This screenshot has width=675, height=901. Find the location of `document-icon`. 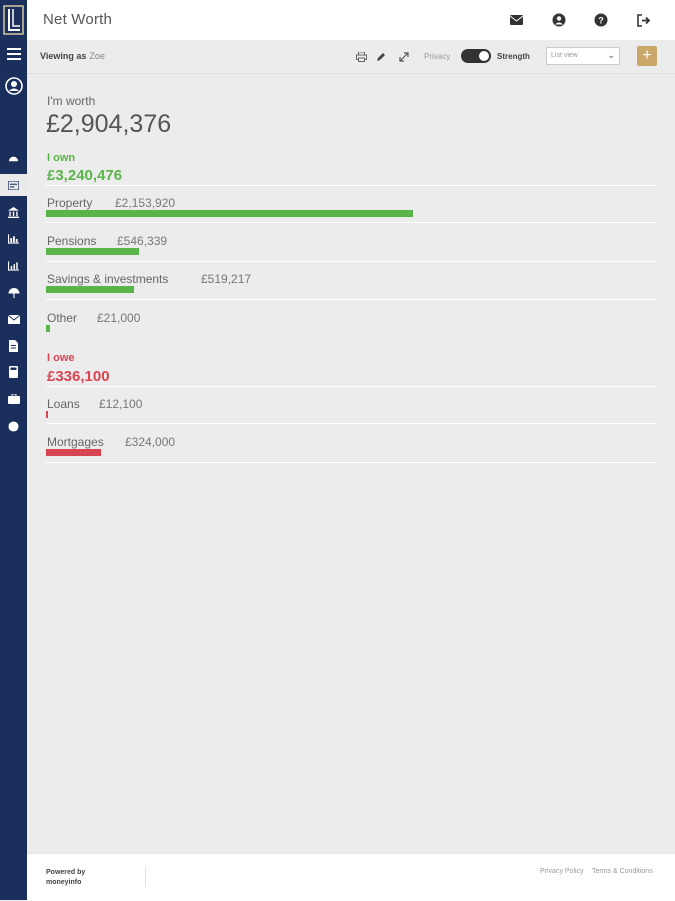

document-icon is located at coordinates (13, 346).